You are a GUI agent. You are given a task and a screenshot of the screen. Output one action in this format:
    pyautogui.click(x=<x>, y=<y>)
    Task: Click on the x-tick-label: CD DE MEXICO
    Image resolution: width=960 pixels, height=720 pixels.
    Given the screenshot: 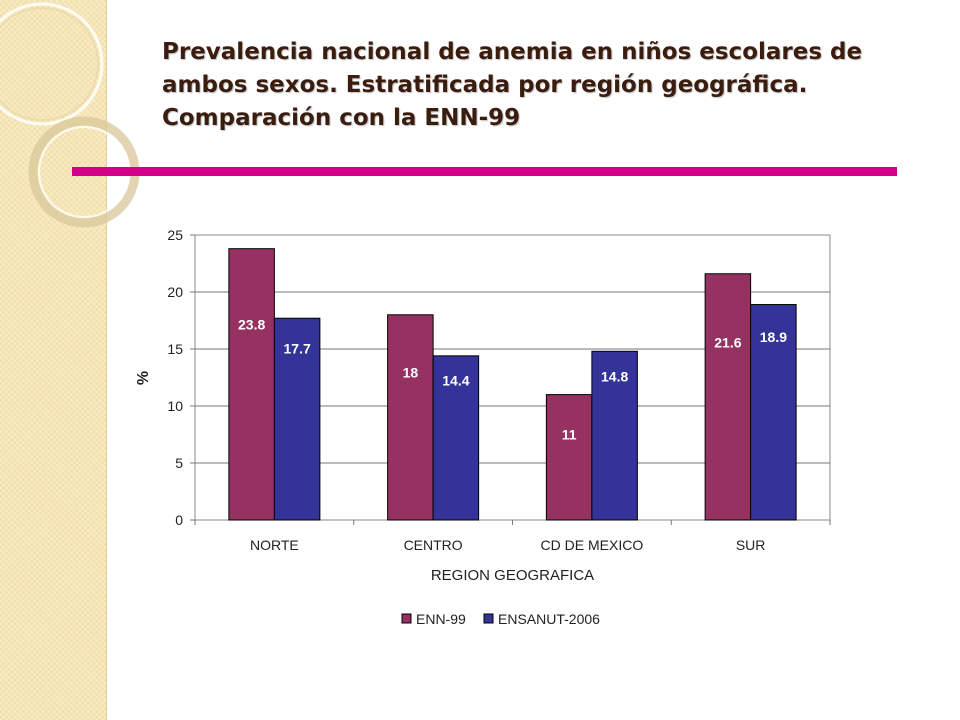 What is the action you would take?
    pyautogui.click(x=592, y=545)
    